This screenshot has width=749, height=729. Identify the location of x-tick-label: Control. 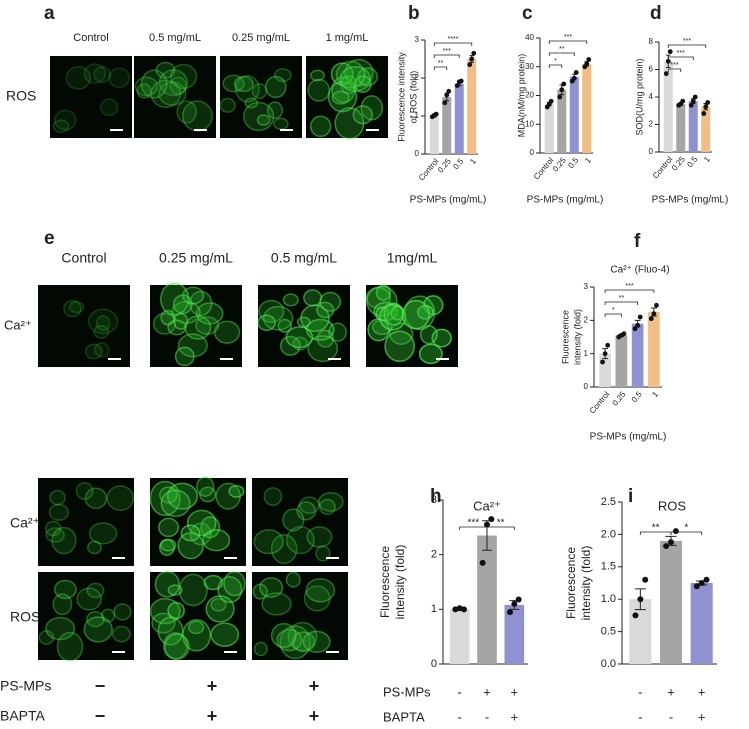
(600, 403).